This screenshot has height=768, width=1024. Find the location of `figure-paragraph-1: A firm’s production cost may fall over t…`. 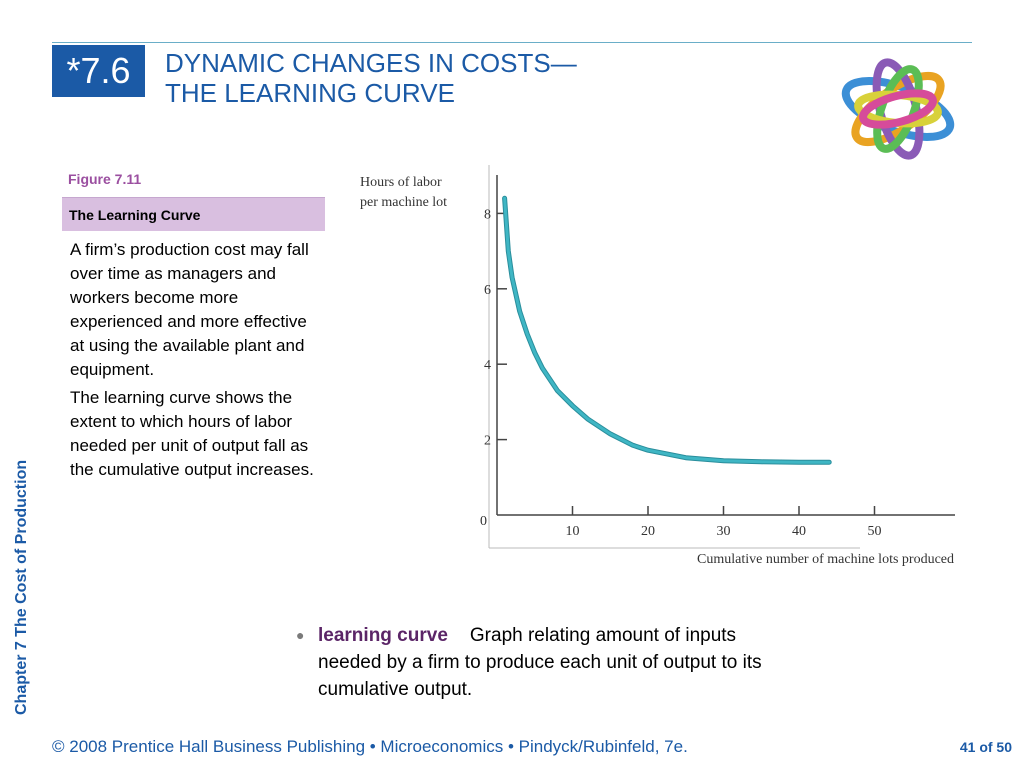

figure-paragraph-1: A firm’s production cost may fall over t… is located at coordinates (189, 309).